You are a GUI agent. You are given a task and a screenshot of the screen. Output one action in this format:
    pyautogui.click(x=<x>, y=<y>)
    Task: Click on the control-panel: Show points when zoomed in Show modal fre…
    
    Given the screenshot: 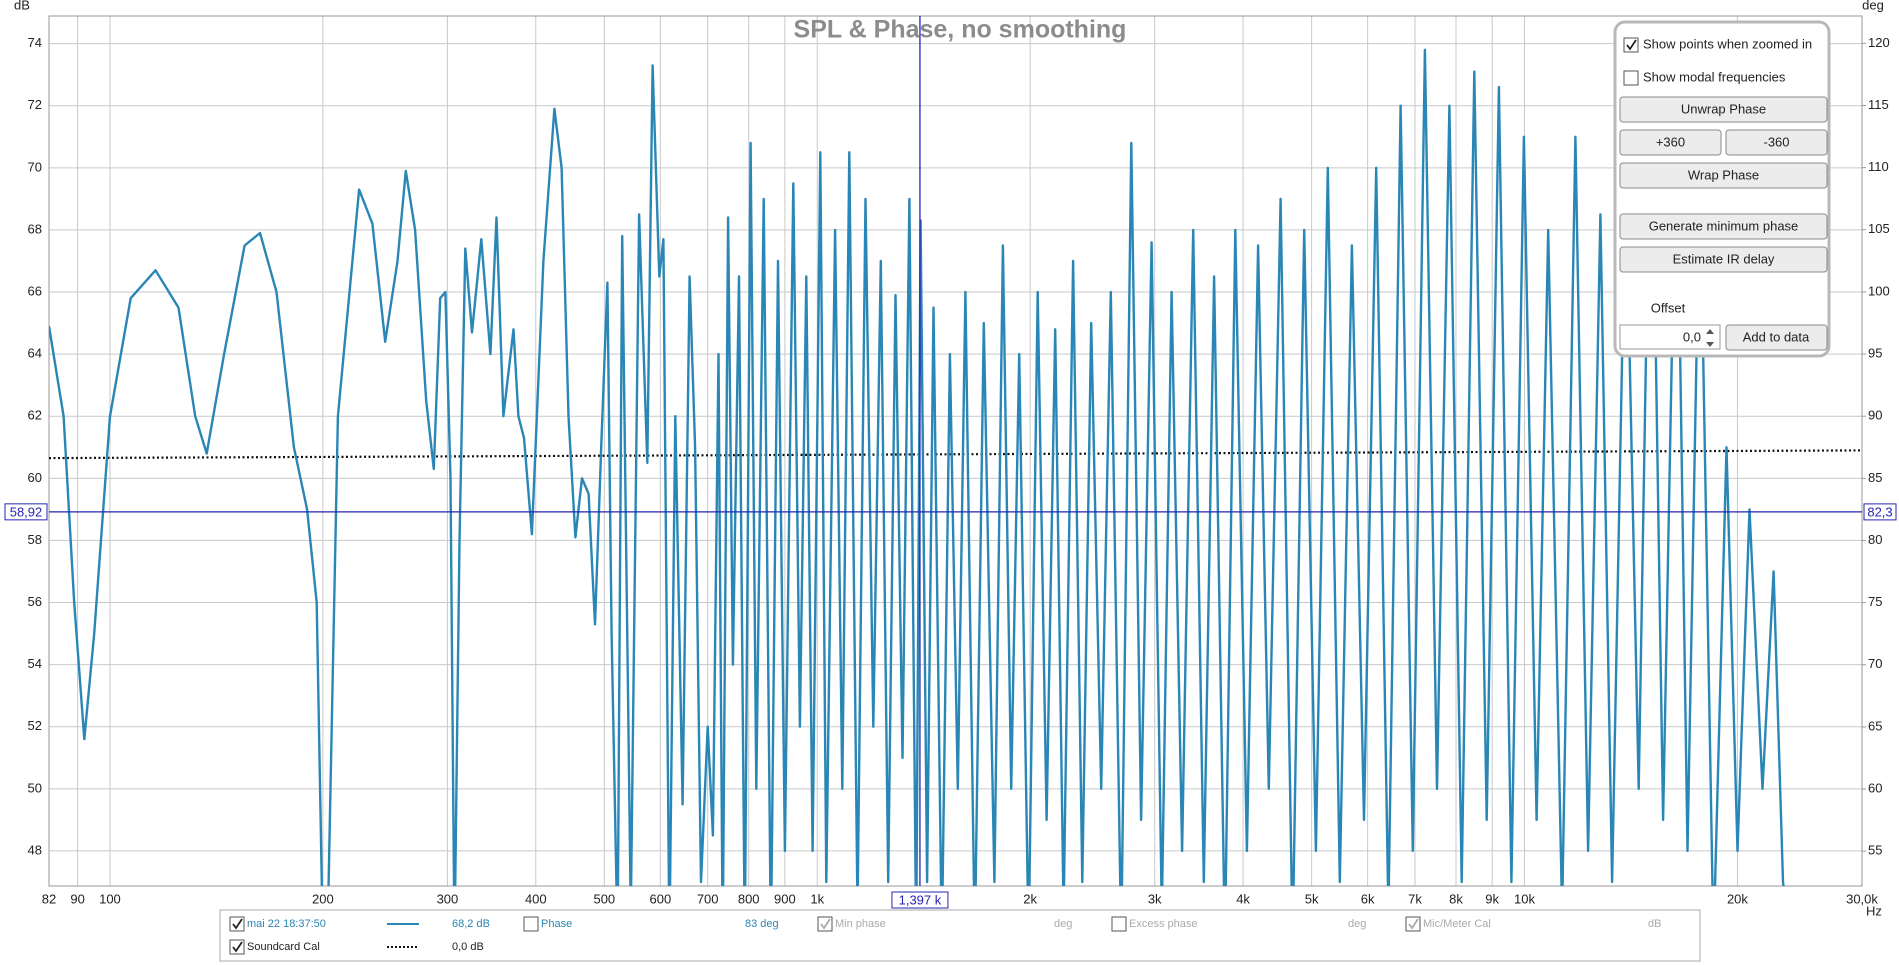 What is the action you would take?
    pyautogui.click(x=1722, y=189)
    